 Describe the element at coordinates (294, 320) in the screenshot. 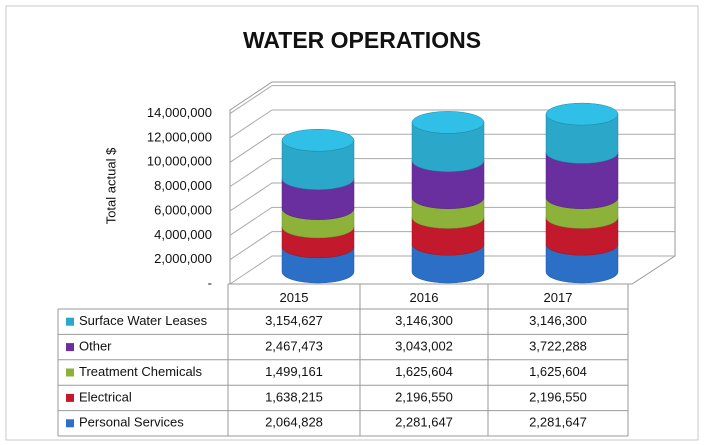

I see `table-value: 3,154,627` at that location.